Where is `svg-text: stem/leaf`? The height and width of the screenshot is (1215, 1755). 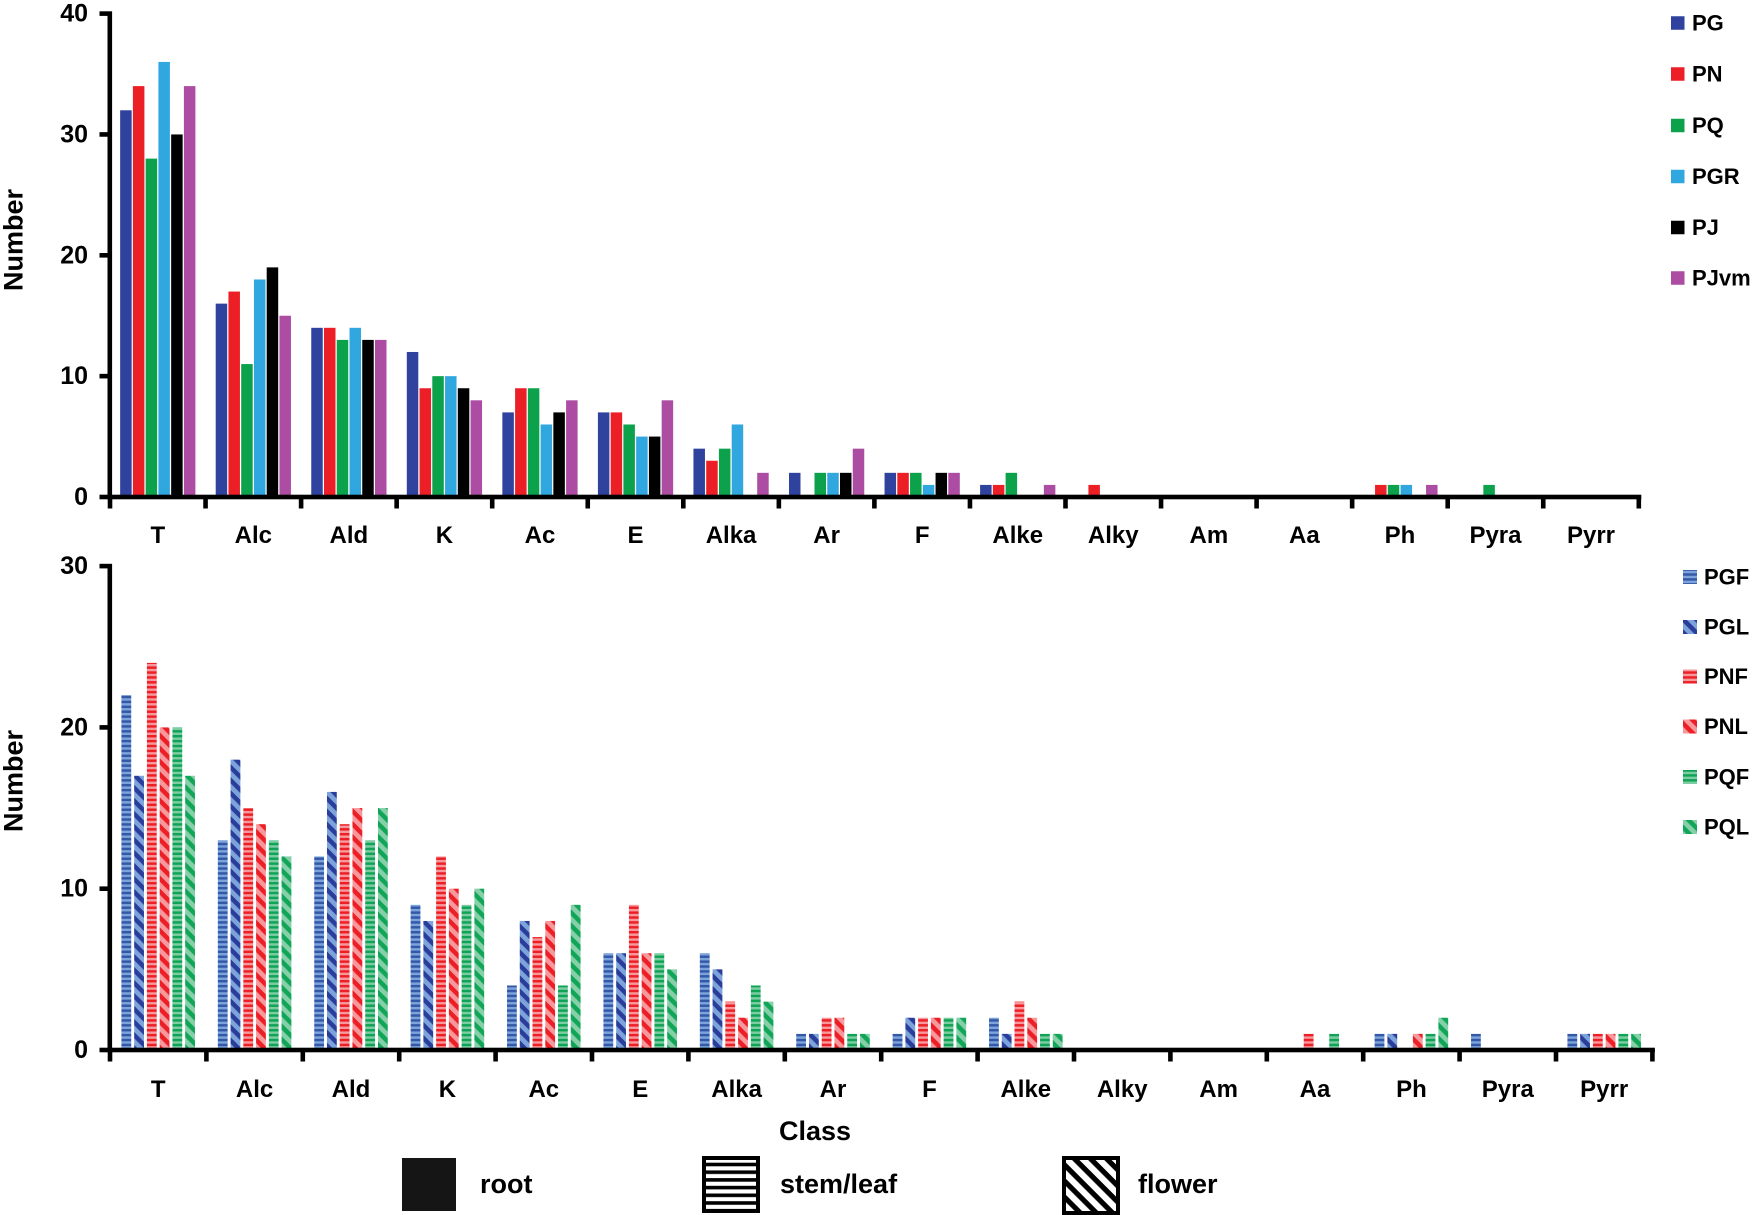 svg-text: stem/leaf is located at coordinates (839, 1184).